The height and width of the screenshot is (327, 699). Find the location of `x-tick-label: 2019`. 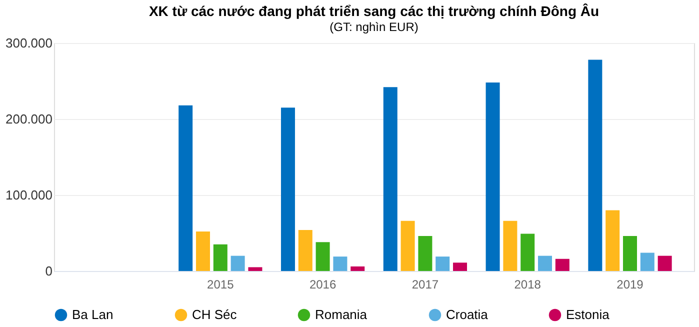

x-tick-label: 2019 is located at coordinates (630, 285).